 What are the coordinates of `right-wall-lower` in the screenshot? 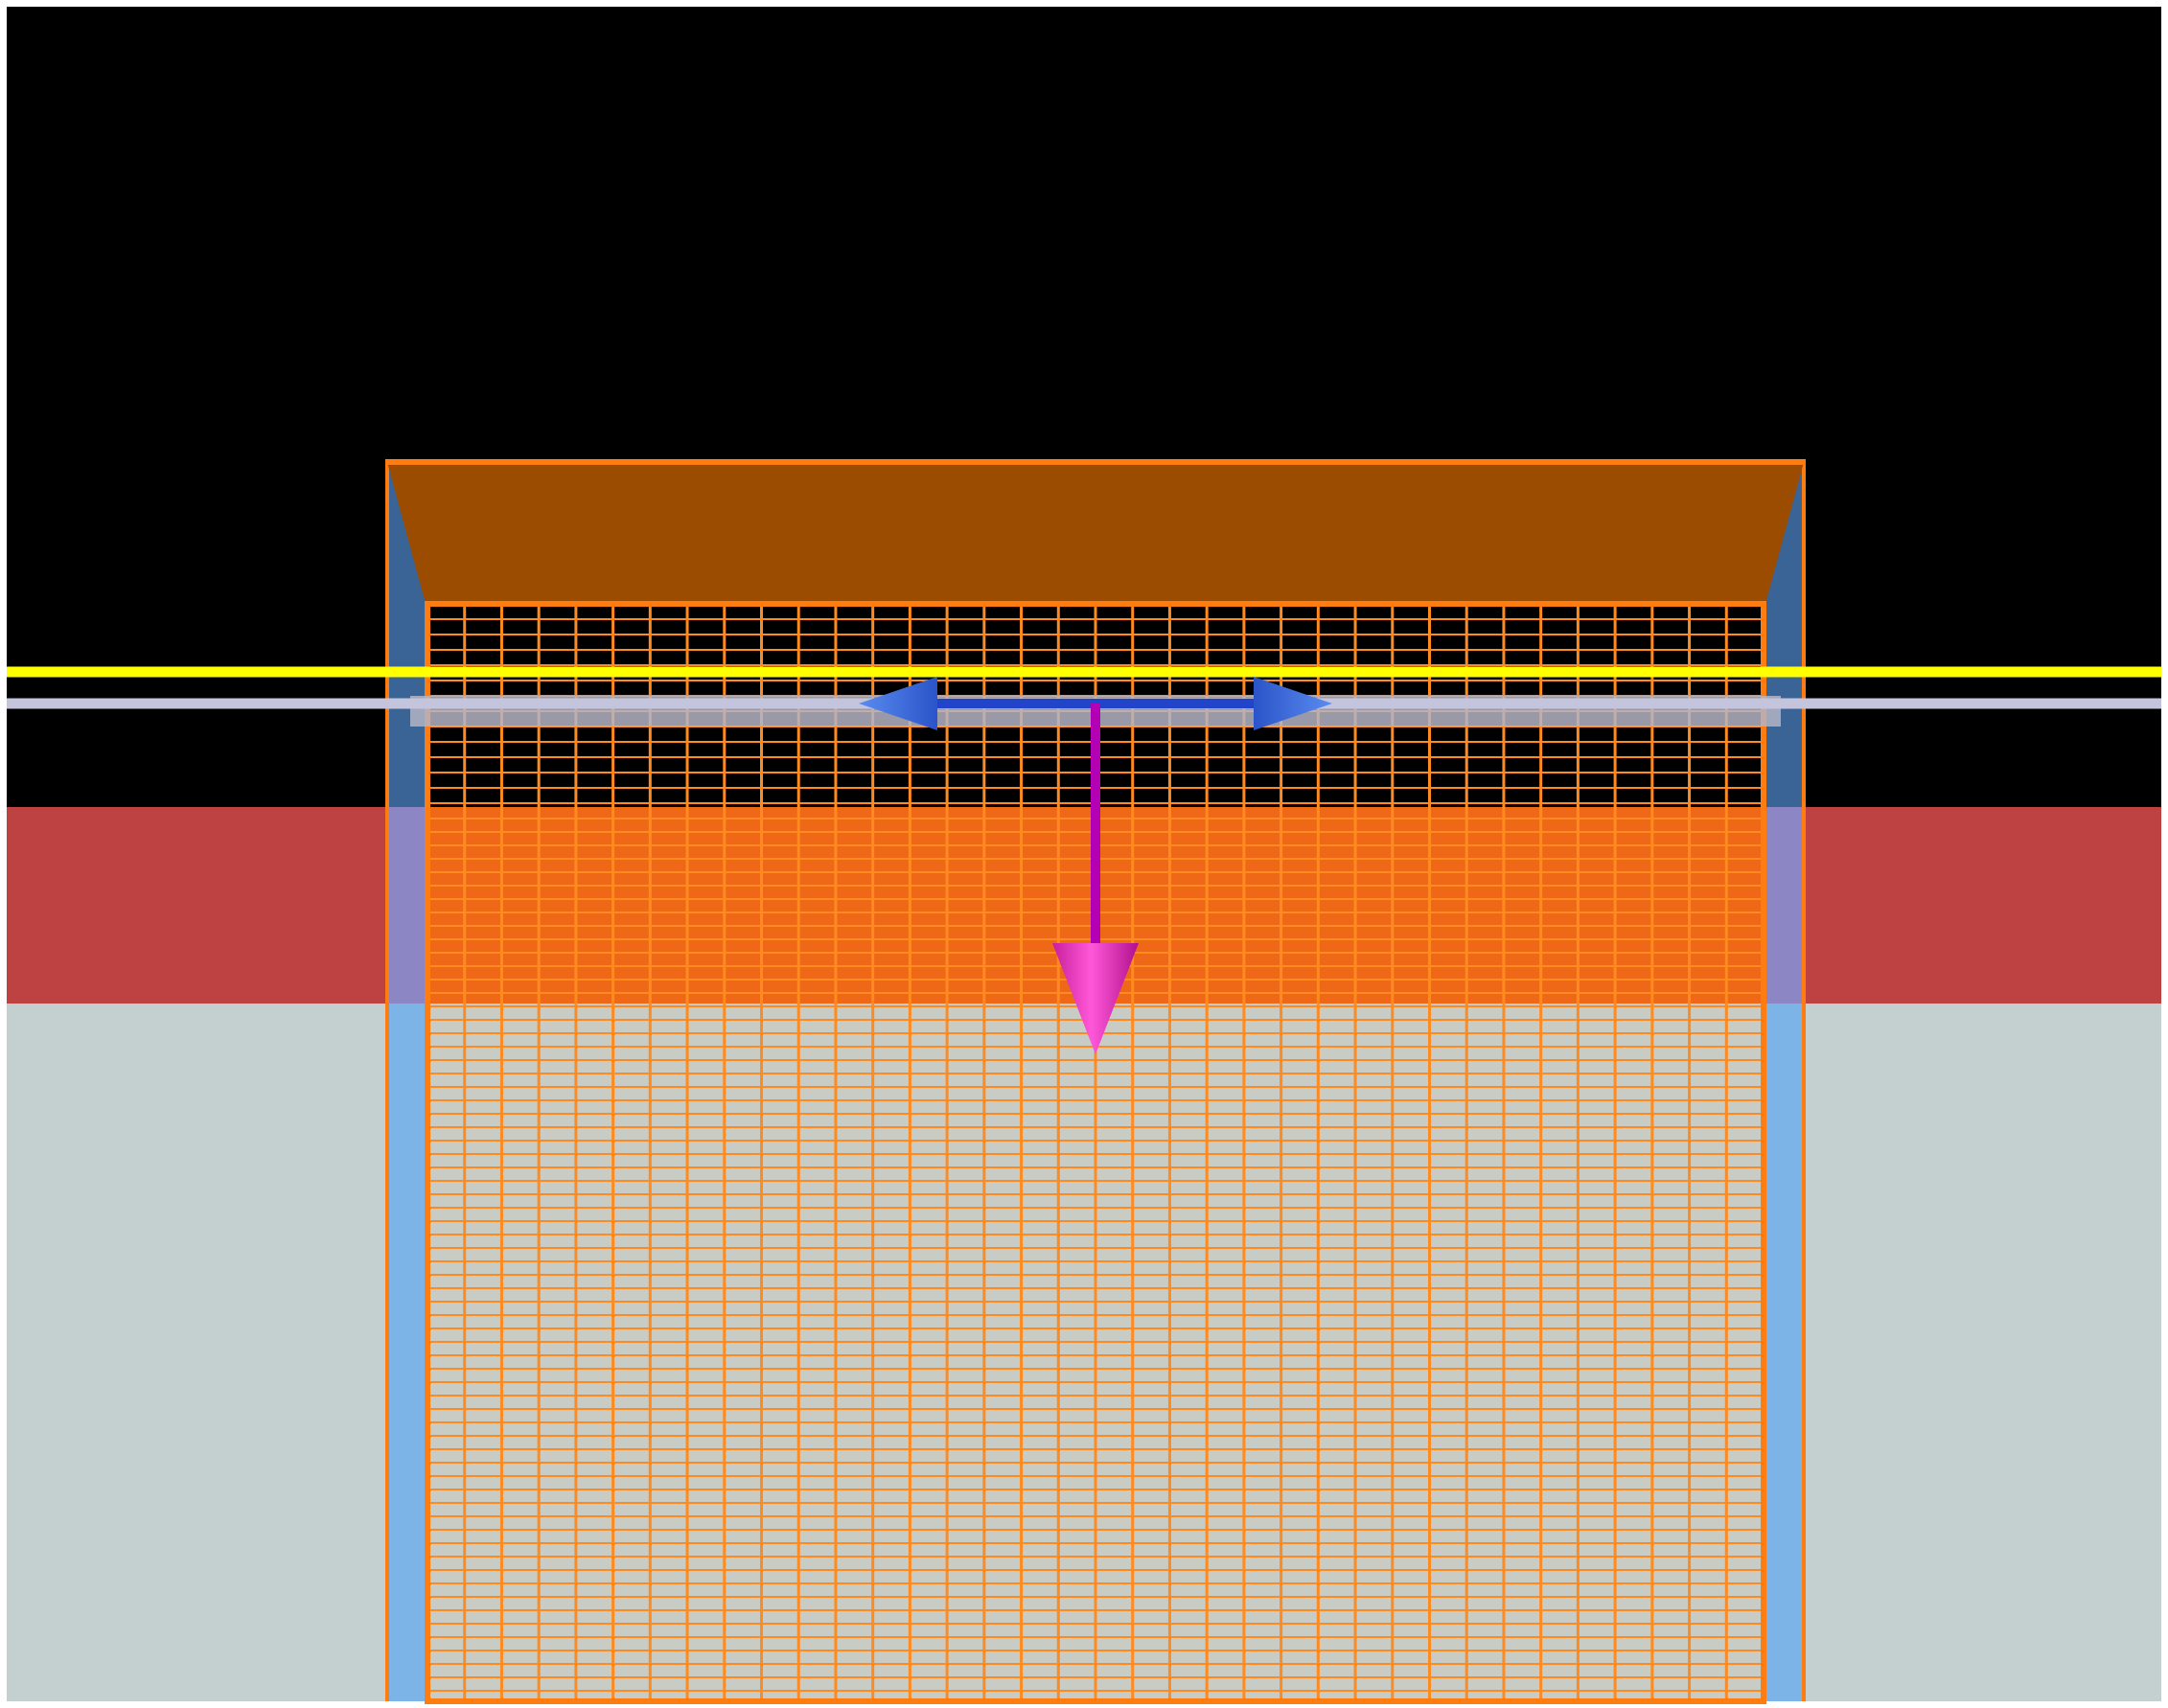 It's located at (1784, 1352).